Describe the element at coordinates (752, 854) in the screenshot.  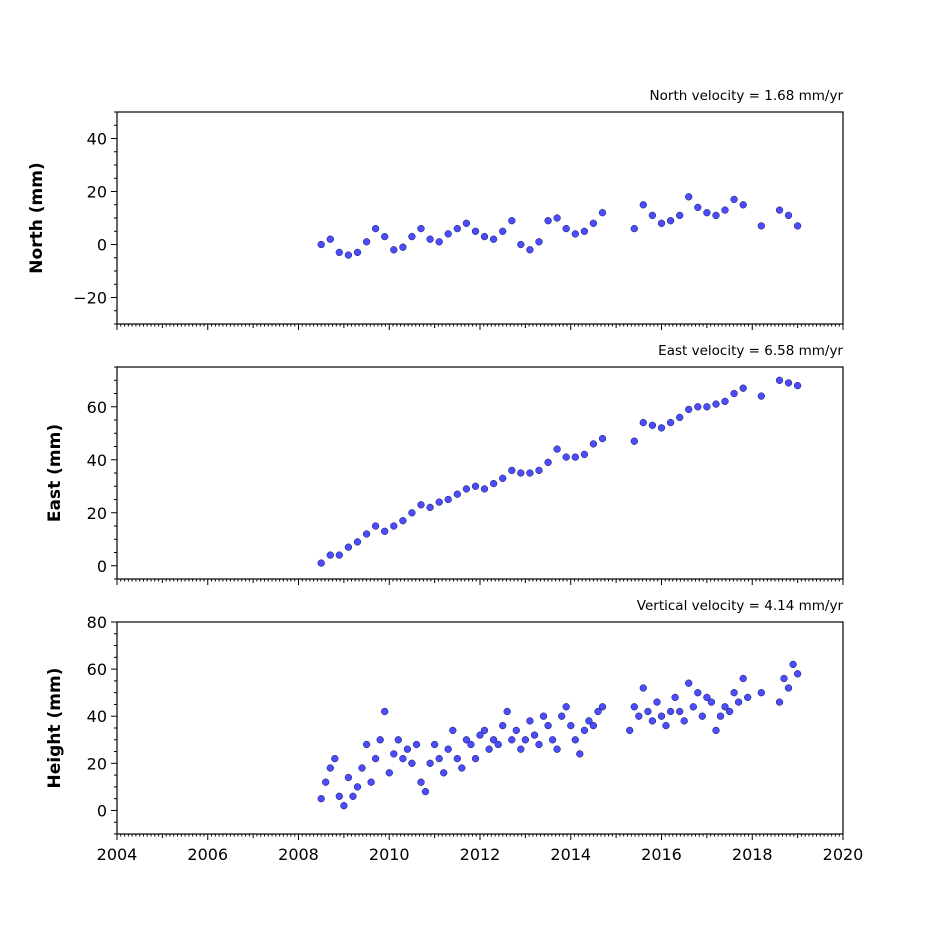
I see `height-x-tick-label: 2018` at that location.